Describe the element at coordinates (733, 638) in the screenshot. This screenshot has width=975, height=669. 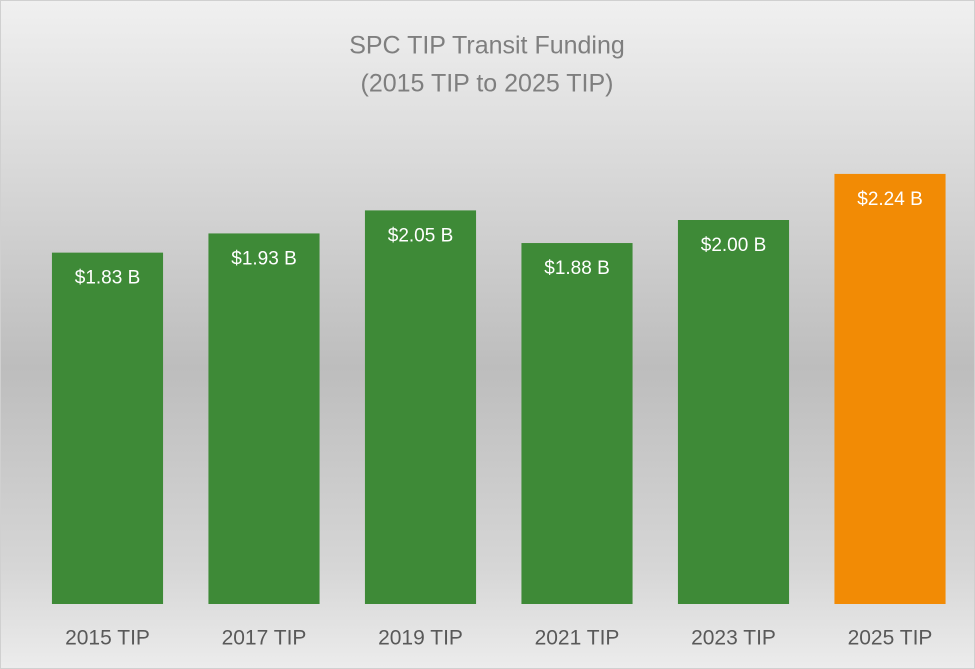
I see `x-tick-label: 2023 TIP` at that location.